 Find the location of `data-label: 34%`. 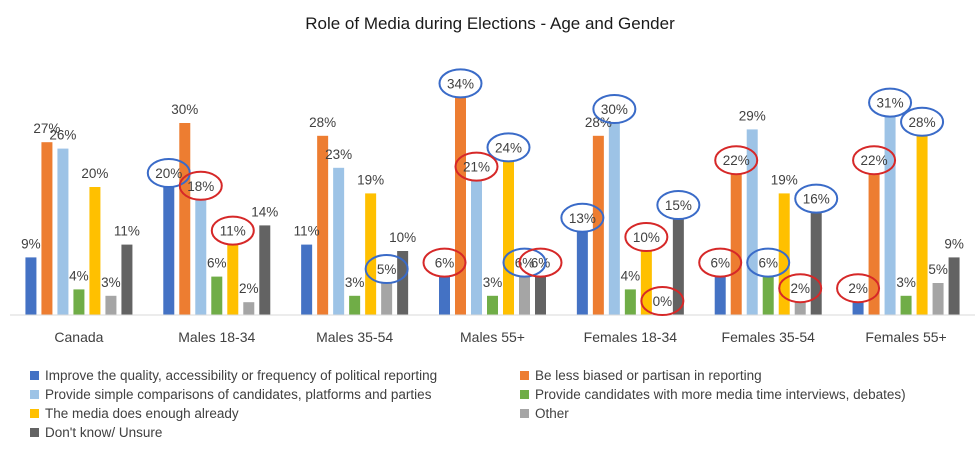

data-label: 34% is located at coordinates (460, 83).